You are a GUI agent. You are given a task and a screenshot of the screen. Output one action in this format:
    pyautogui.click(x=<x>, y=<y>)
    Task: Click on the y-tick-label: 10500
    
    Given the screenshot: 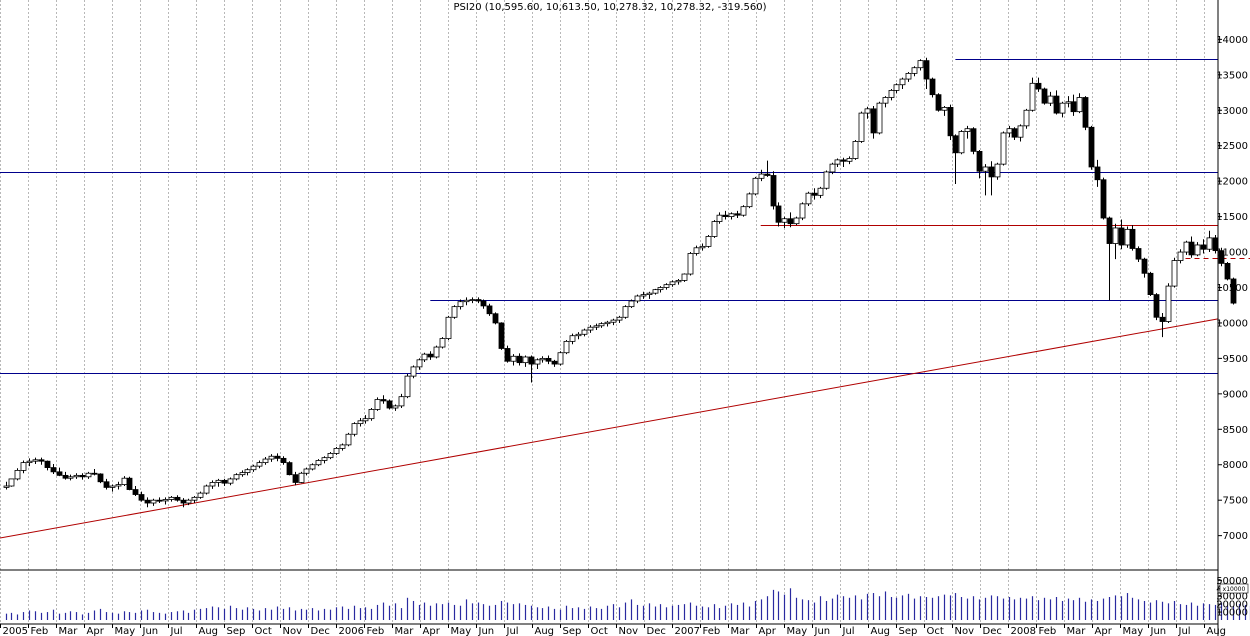 What is the action you would take?
    pyautogui.click(x=1232, y=288)
    